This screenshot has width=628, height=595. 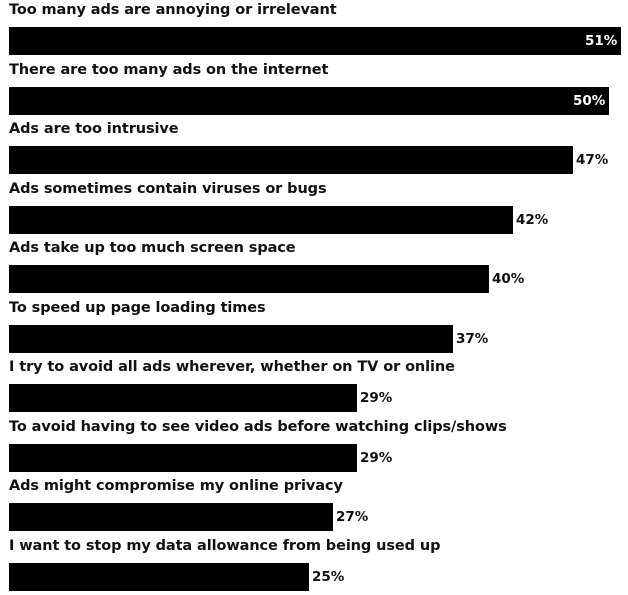 I want to click on bar-row: Ads sometimes contain viruses or bugs 42%, so click(x=314, y=209).